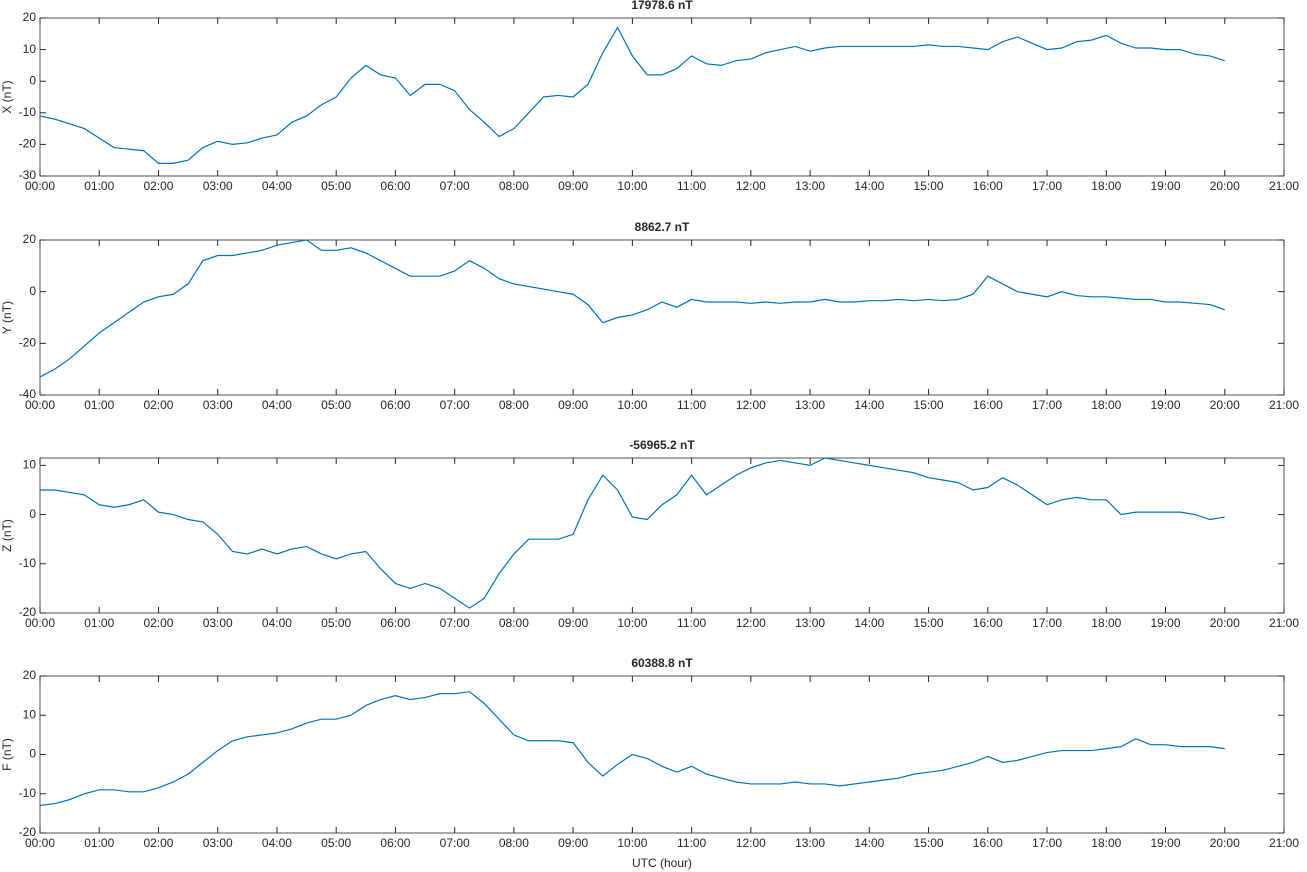  I want to click on y-axis-label: X (nT), so click(7, 96).